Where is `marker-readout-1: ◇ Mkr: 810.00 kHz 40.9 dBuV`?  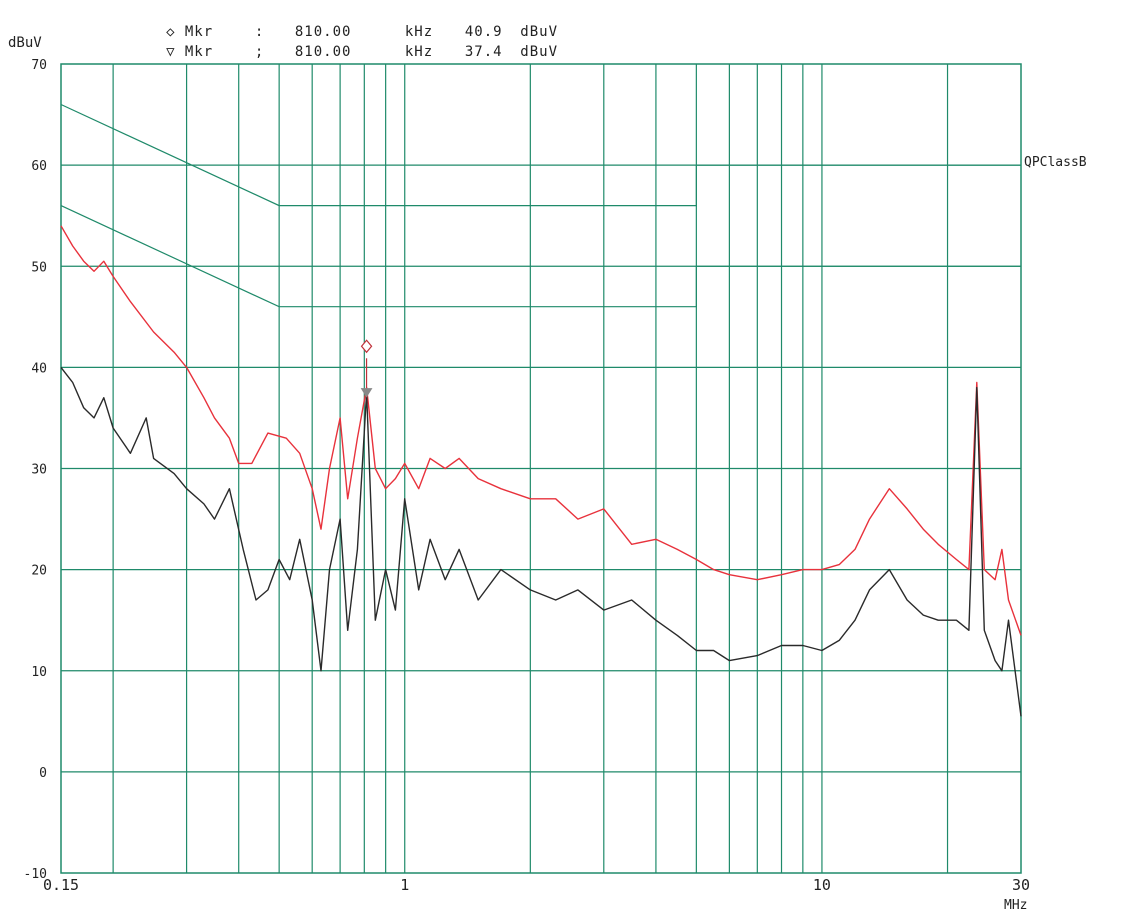
marker-readout-1: ◇ Mkr: 810.00 kHz 40.9 dBuV is located at coordinates (348, 24).